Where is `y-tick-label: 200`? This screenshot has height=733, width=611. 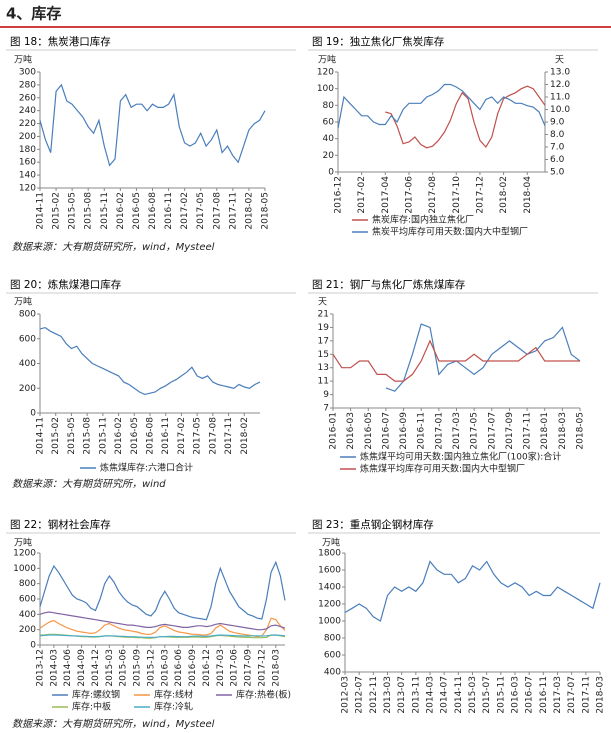
y-tick-label: 200 is located at coordinates (27, 389).